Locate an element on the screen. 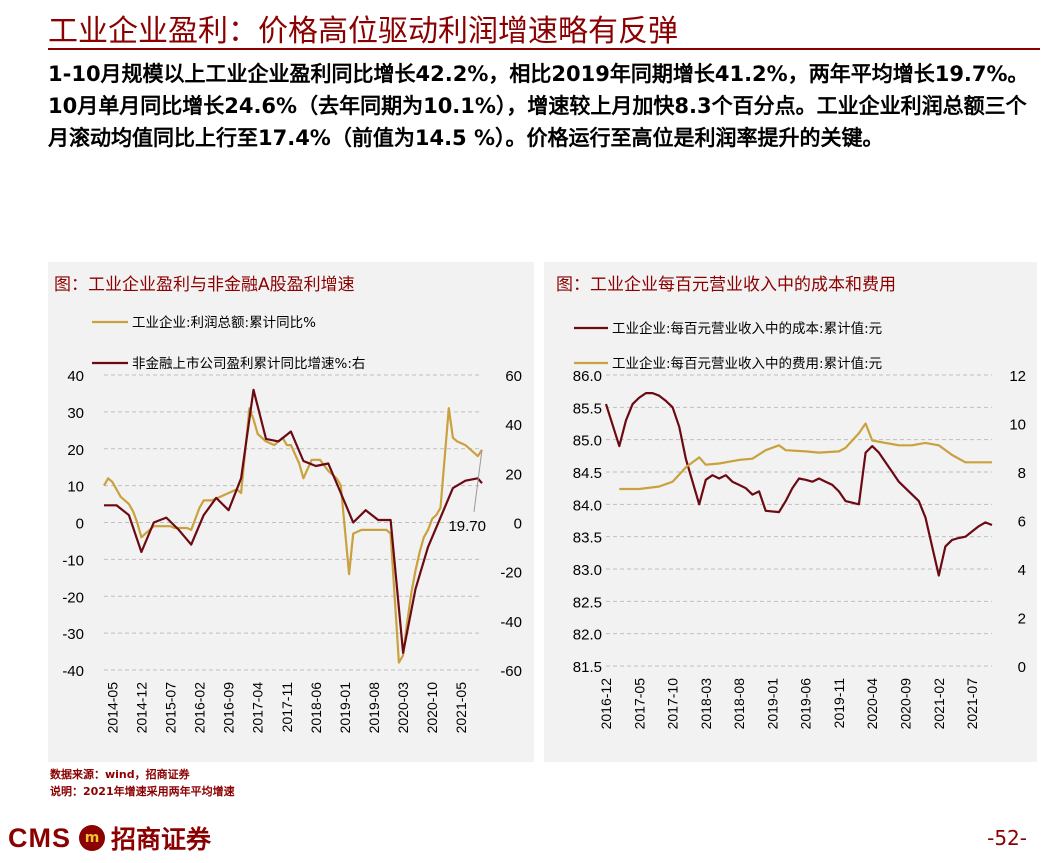 The image size is (1049, 863). y-left-tick-label: 84.0 is located at coordinates (587, 505).